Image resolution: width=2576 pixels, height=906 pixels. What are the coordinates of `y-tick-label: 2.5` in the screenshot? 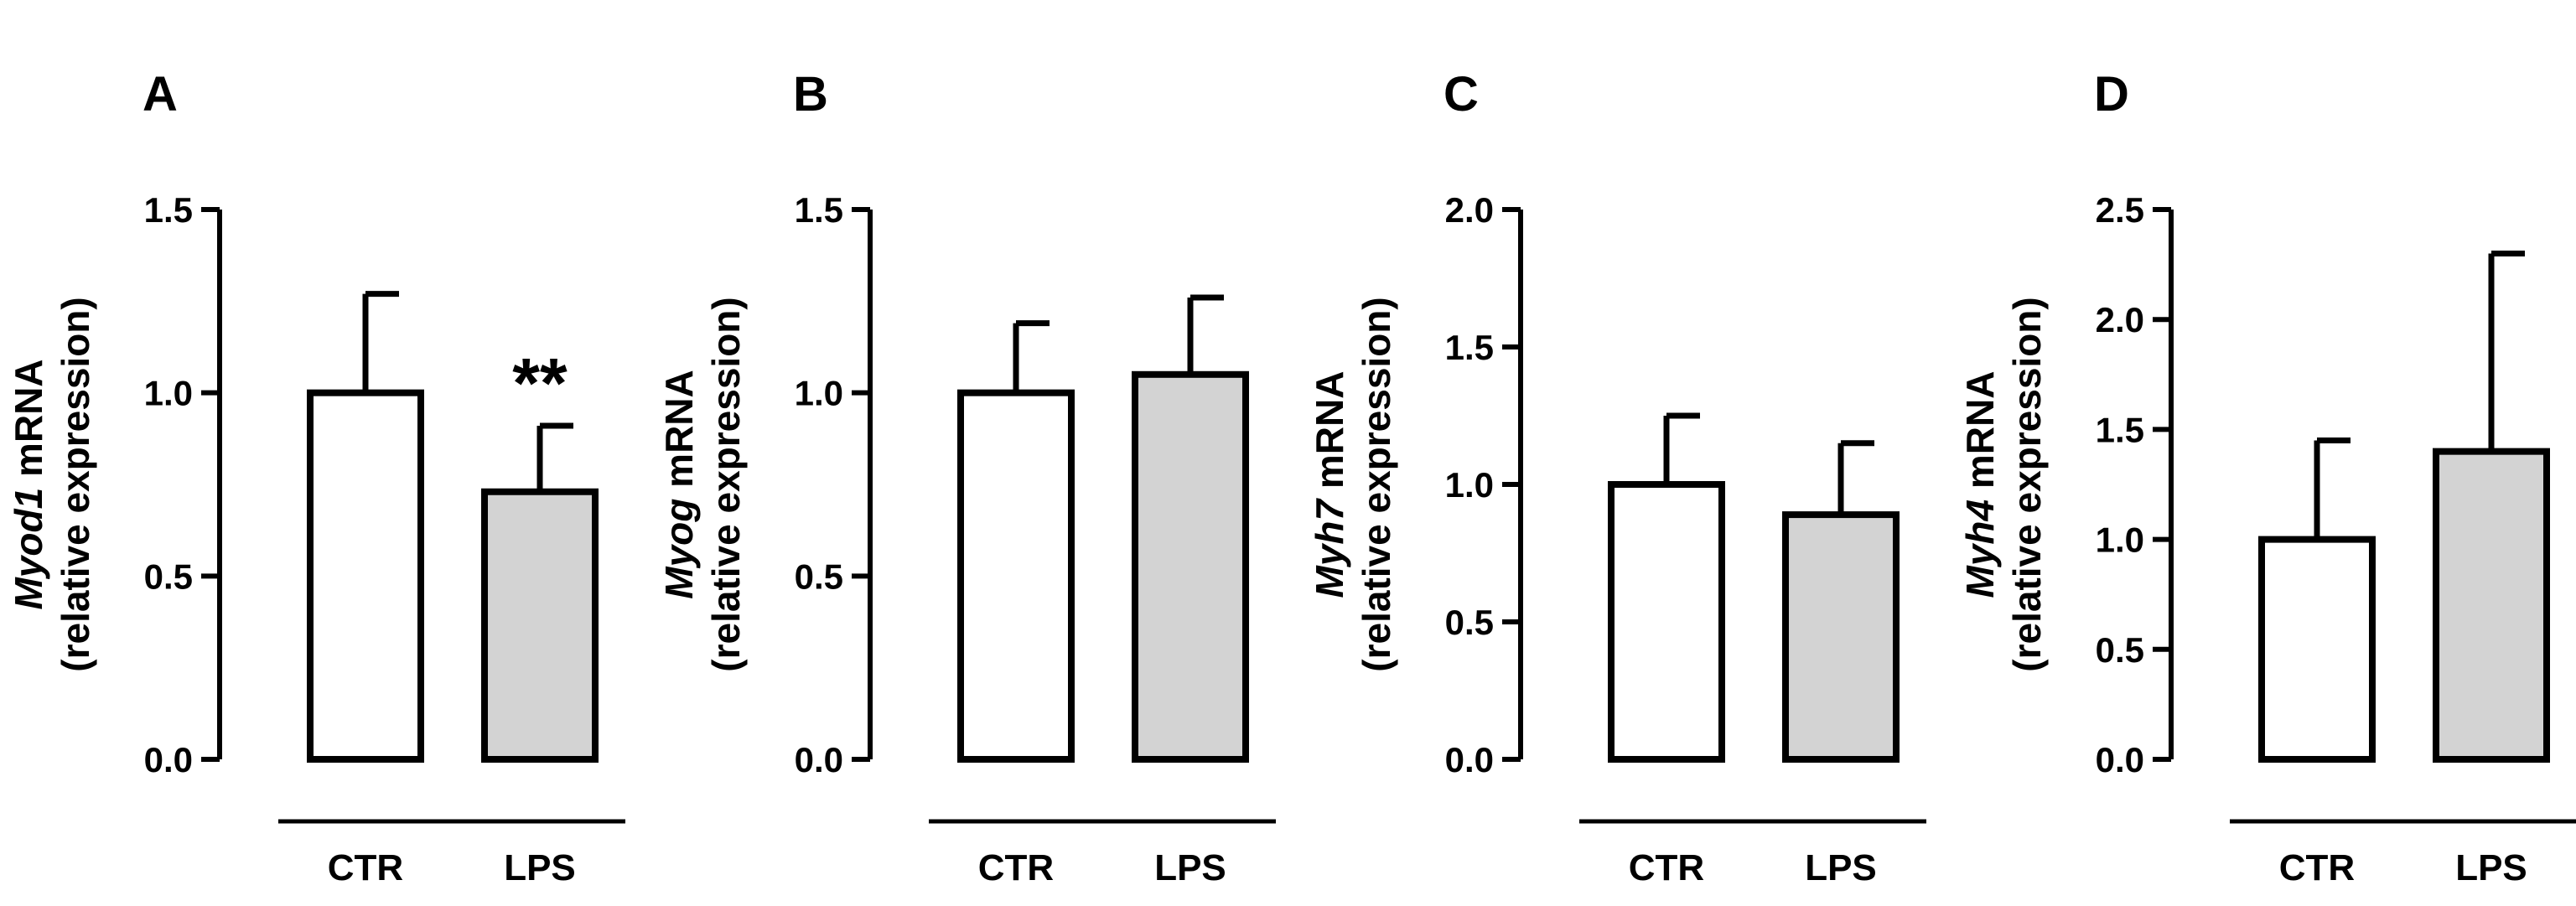 It's located at (2120, 210).